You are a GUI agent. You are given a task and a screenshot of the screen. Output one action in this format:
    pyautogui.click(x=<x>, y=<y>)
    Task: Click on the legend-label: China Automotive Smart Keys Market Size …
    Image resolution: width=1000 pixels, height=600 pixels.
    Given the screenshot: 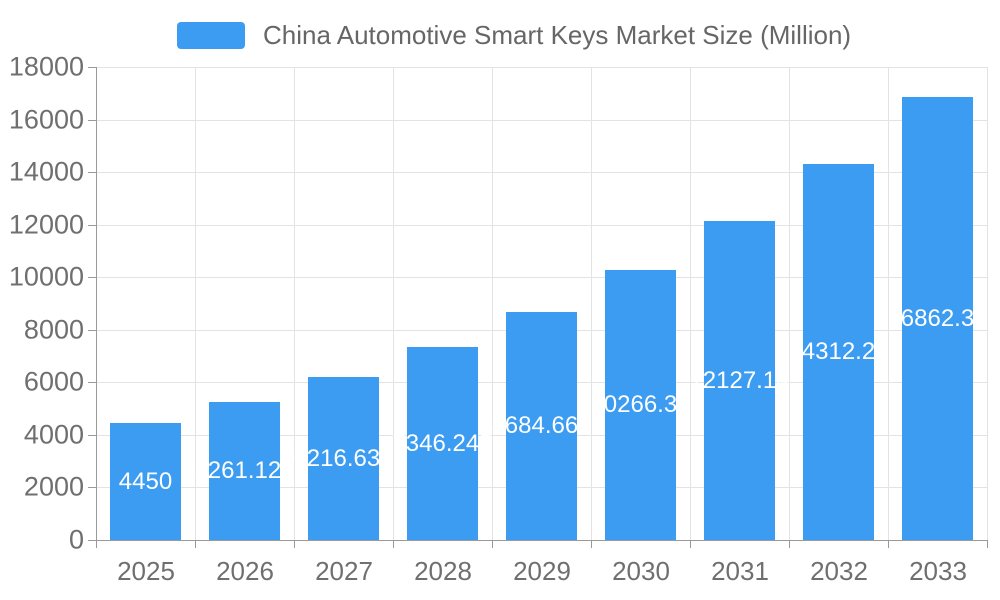 What is the action you would take?
    pyautogui.click(x=557, y=35)
    